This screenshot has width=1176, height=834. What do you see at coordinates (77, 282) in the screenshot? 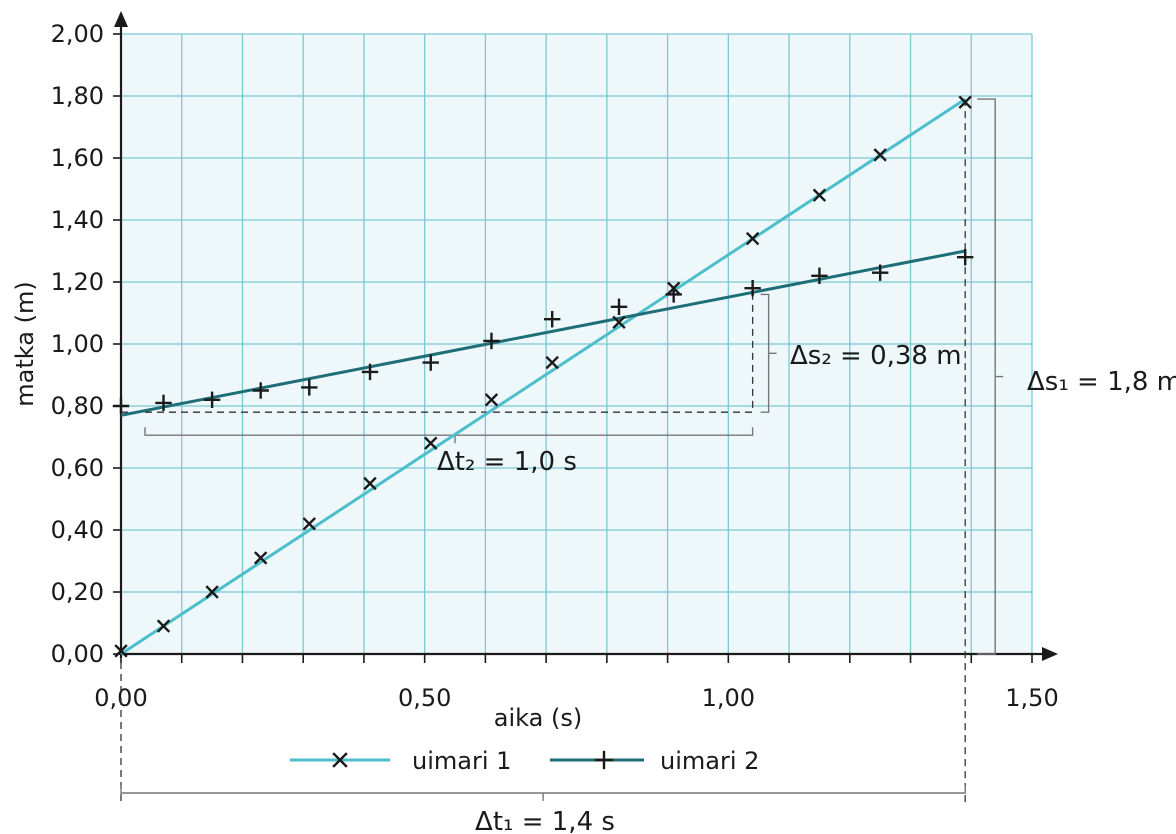
I see `y-tick-label: 1,20` at bounding box center [77, 282].